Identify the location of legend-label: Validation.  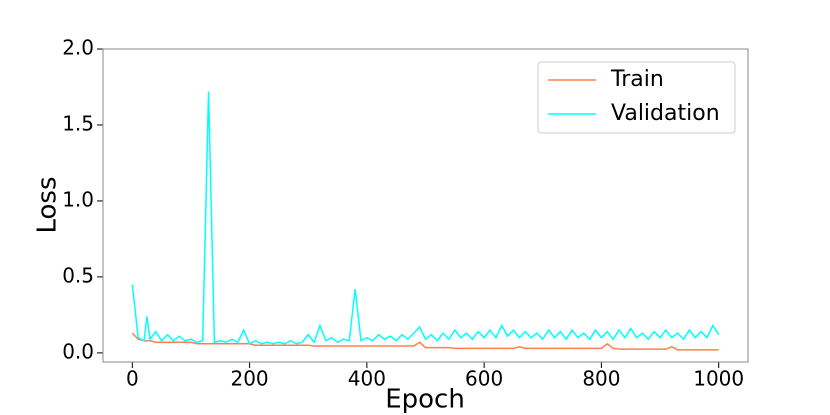
(665, 113).